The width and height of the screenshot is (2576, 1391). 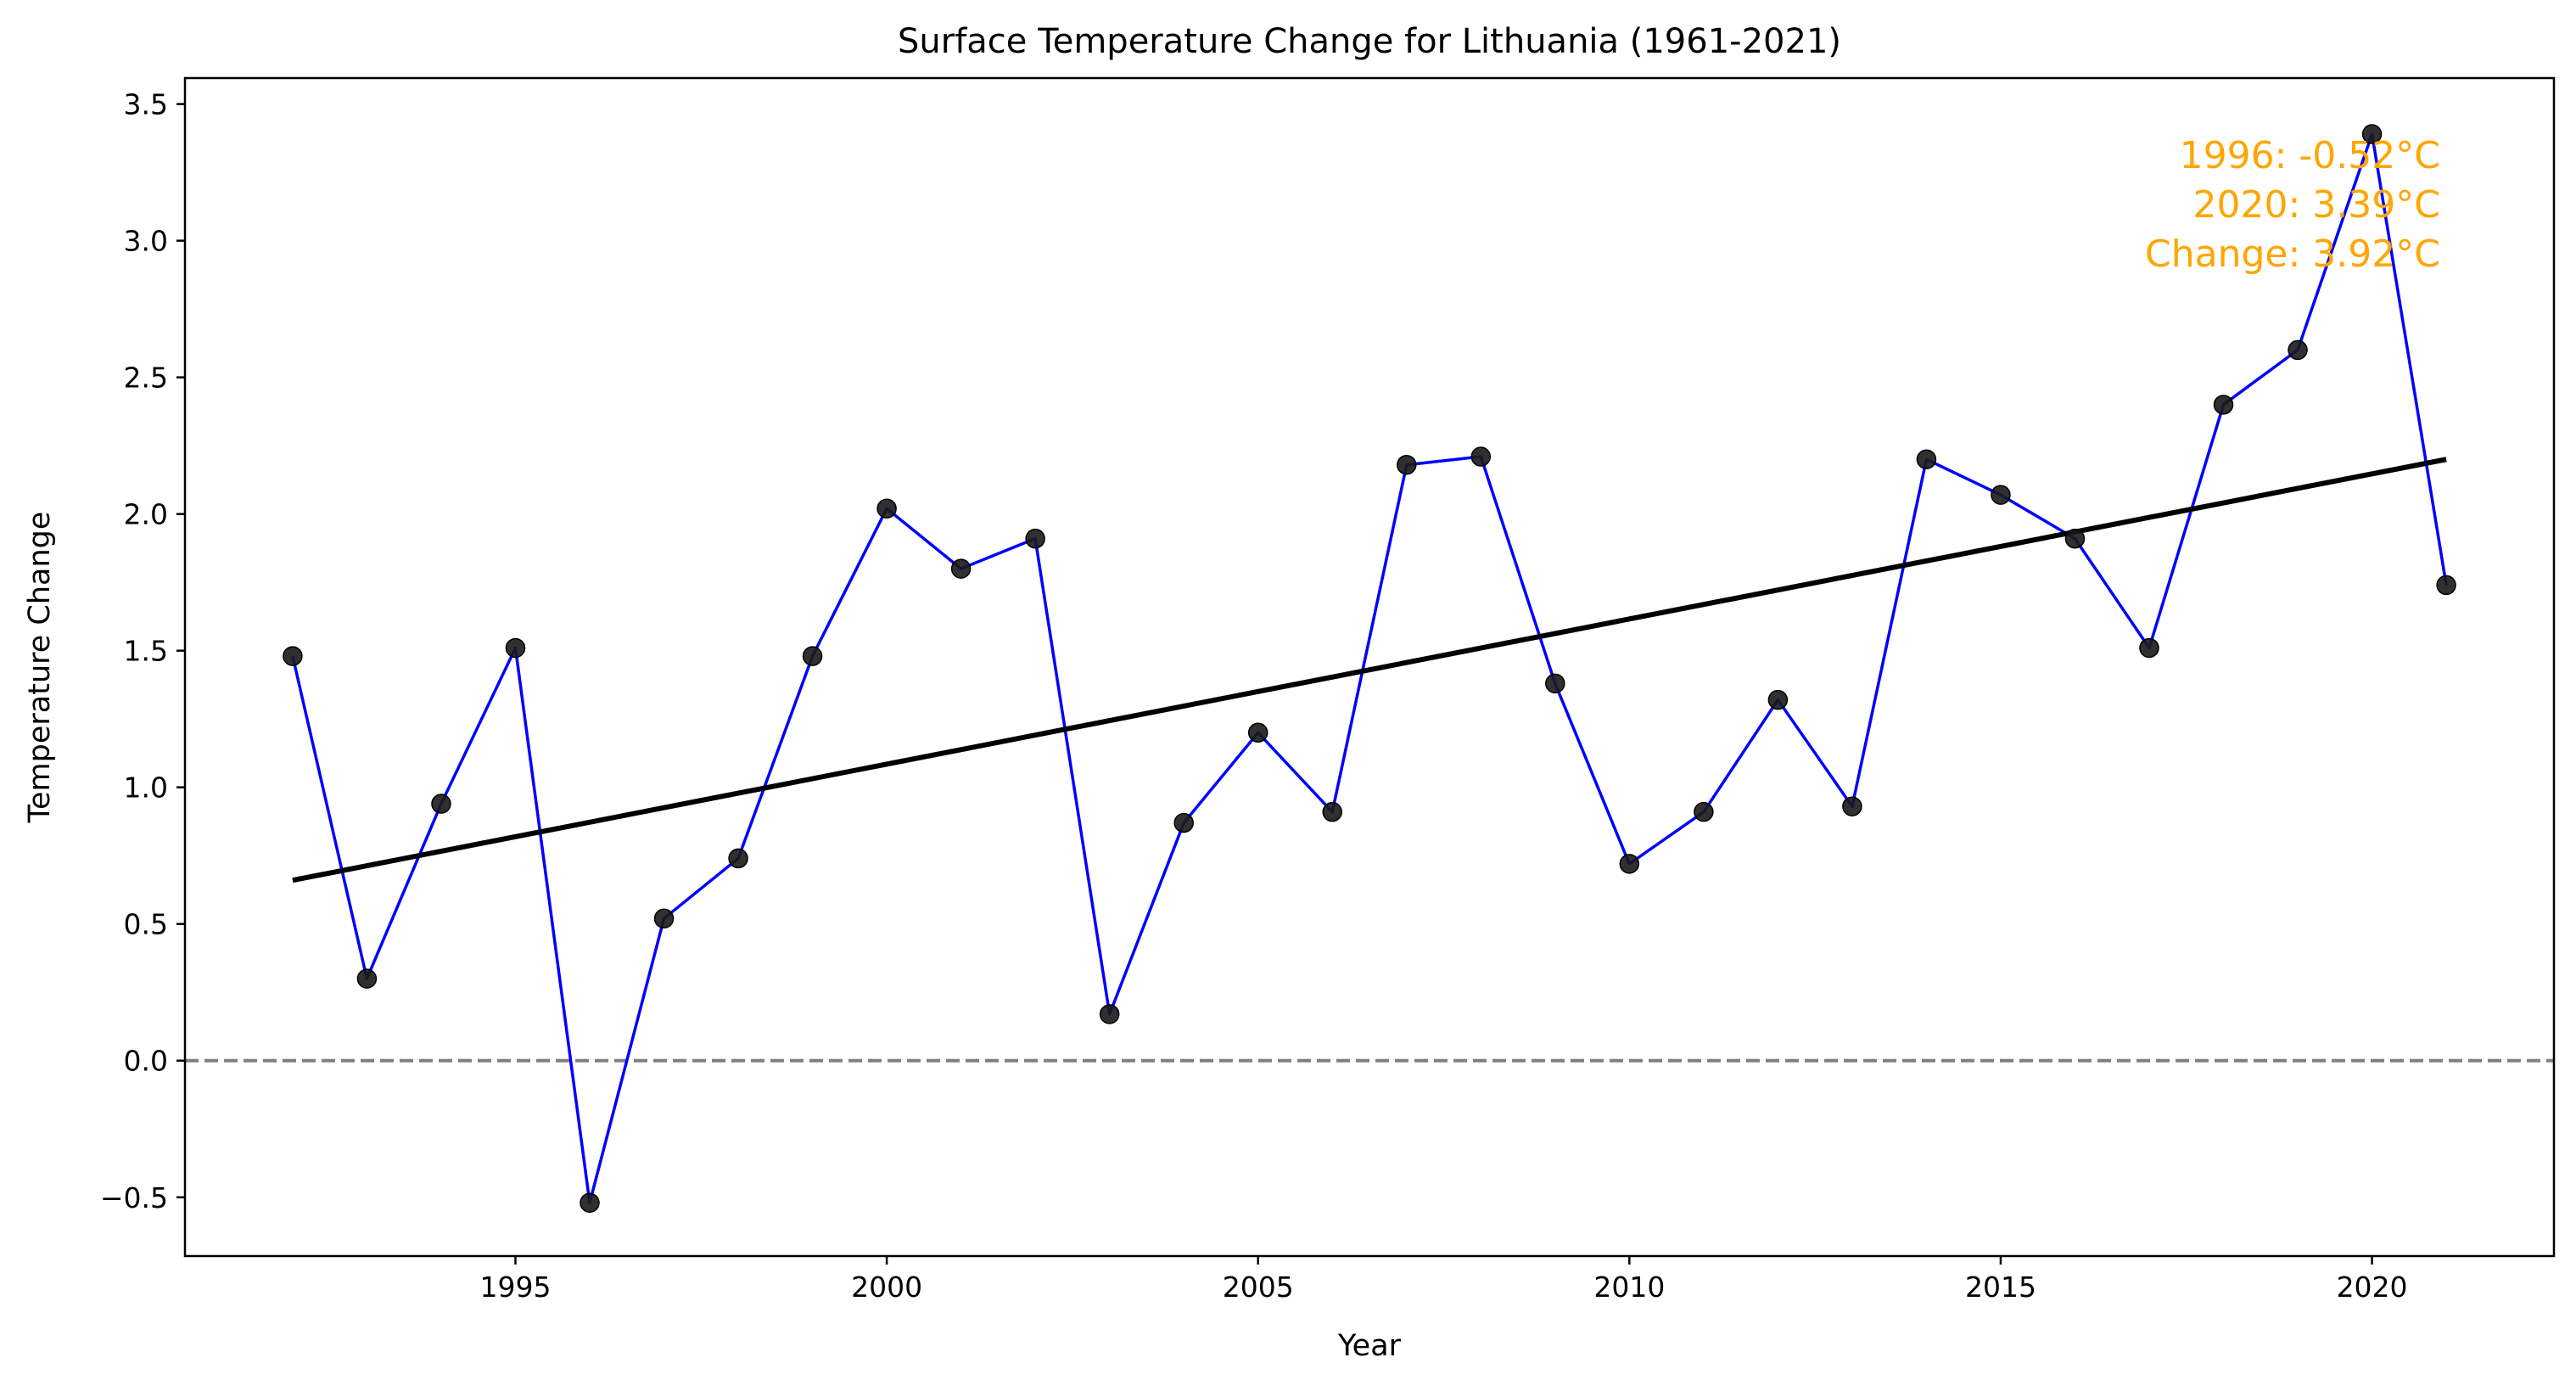 What do you see at coordinates (146, 241) in the screenshot?
I see `y-tick-label: 3.0` at bounding box center [146, 241].